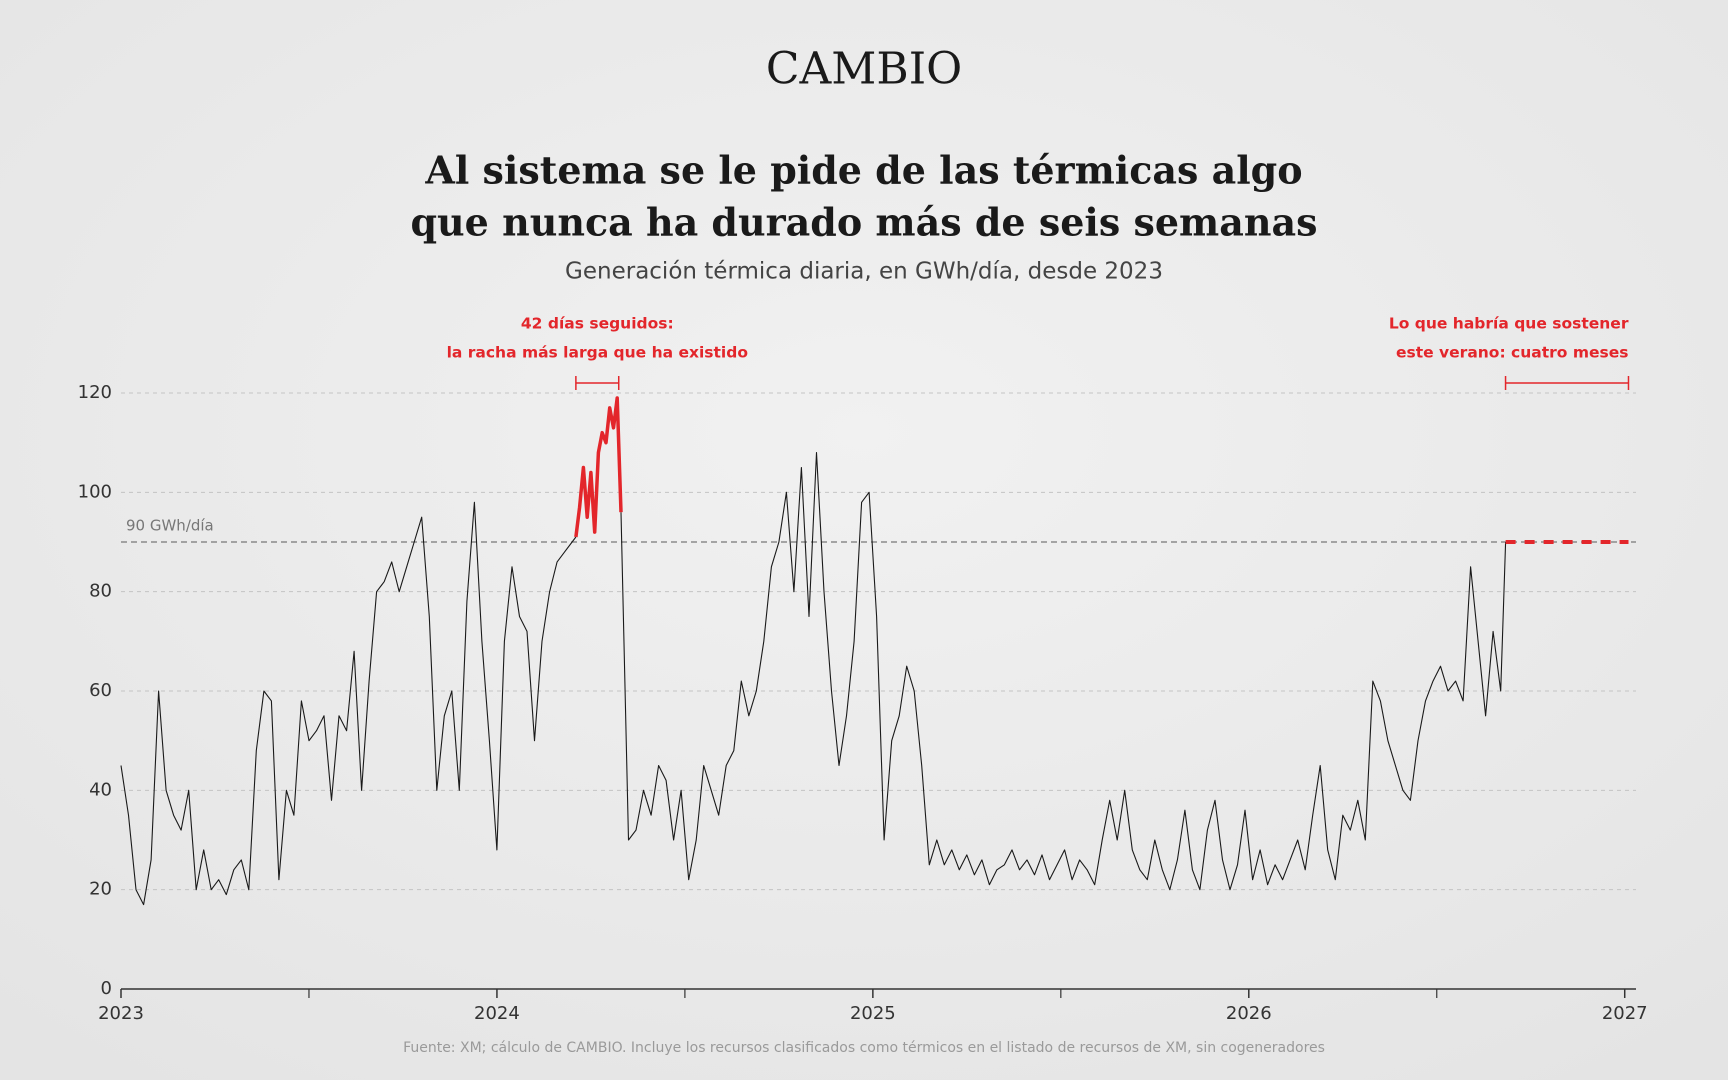 The image size is (1728, 1080). Describe the element at coordinates (873, 1013) in the screenshot. I see `x-tick-label: 2025` at that location.